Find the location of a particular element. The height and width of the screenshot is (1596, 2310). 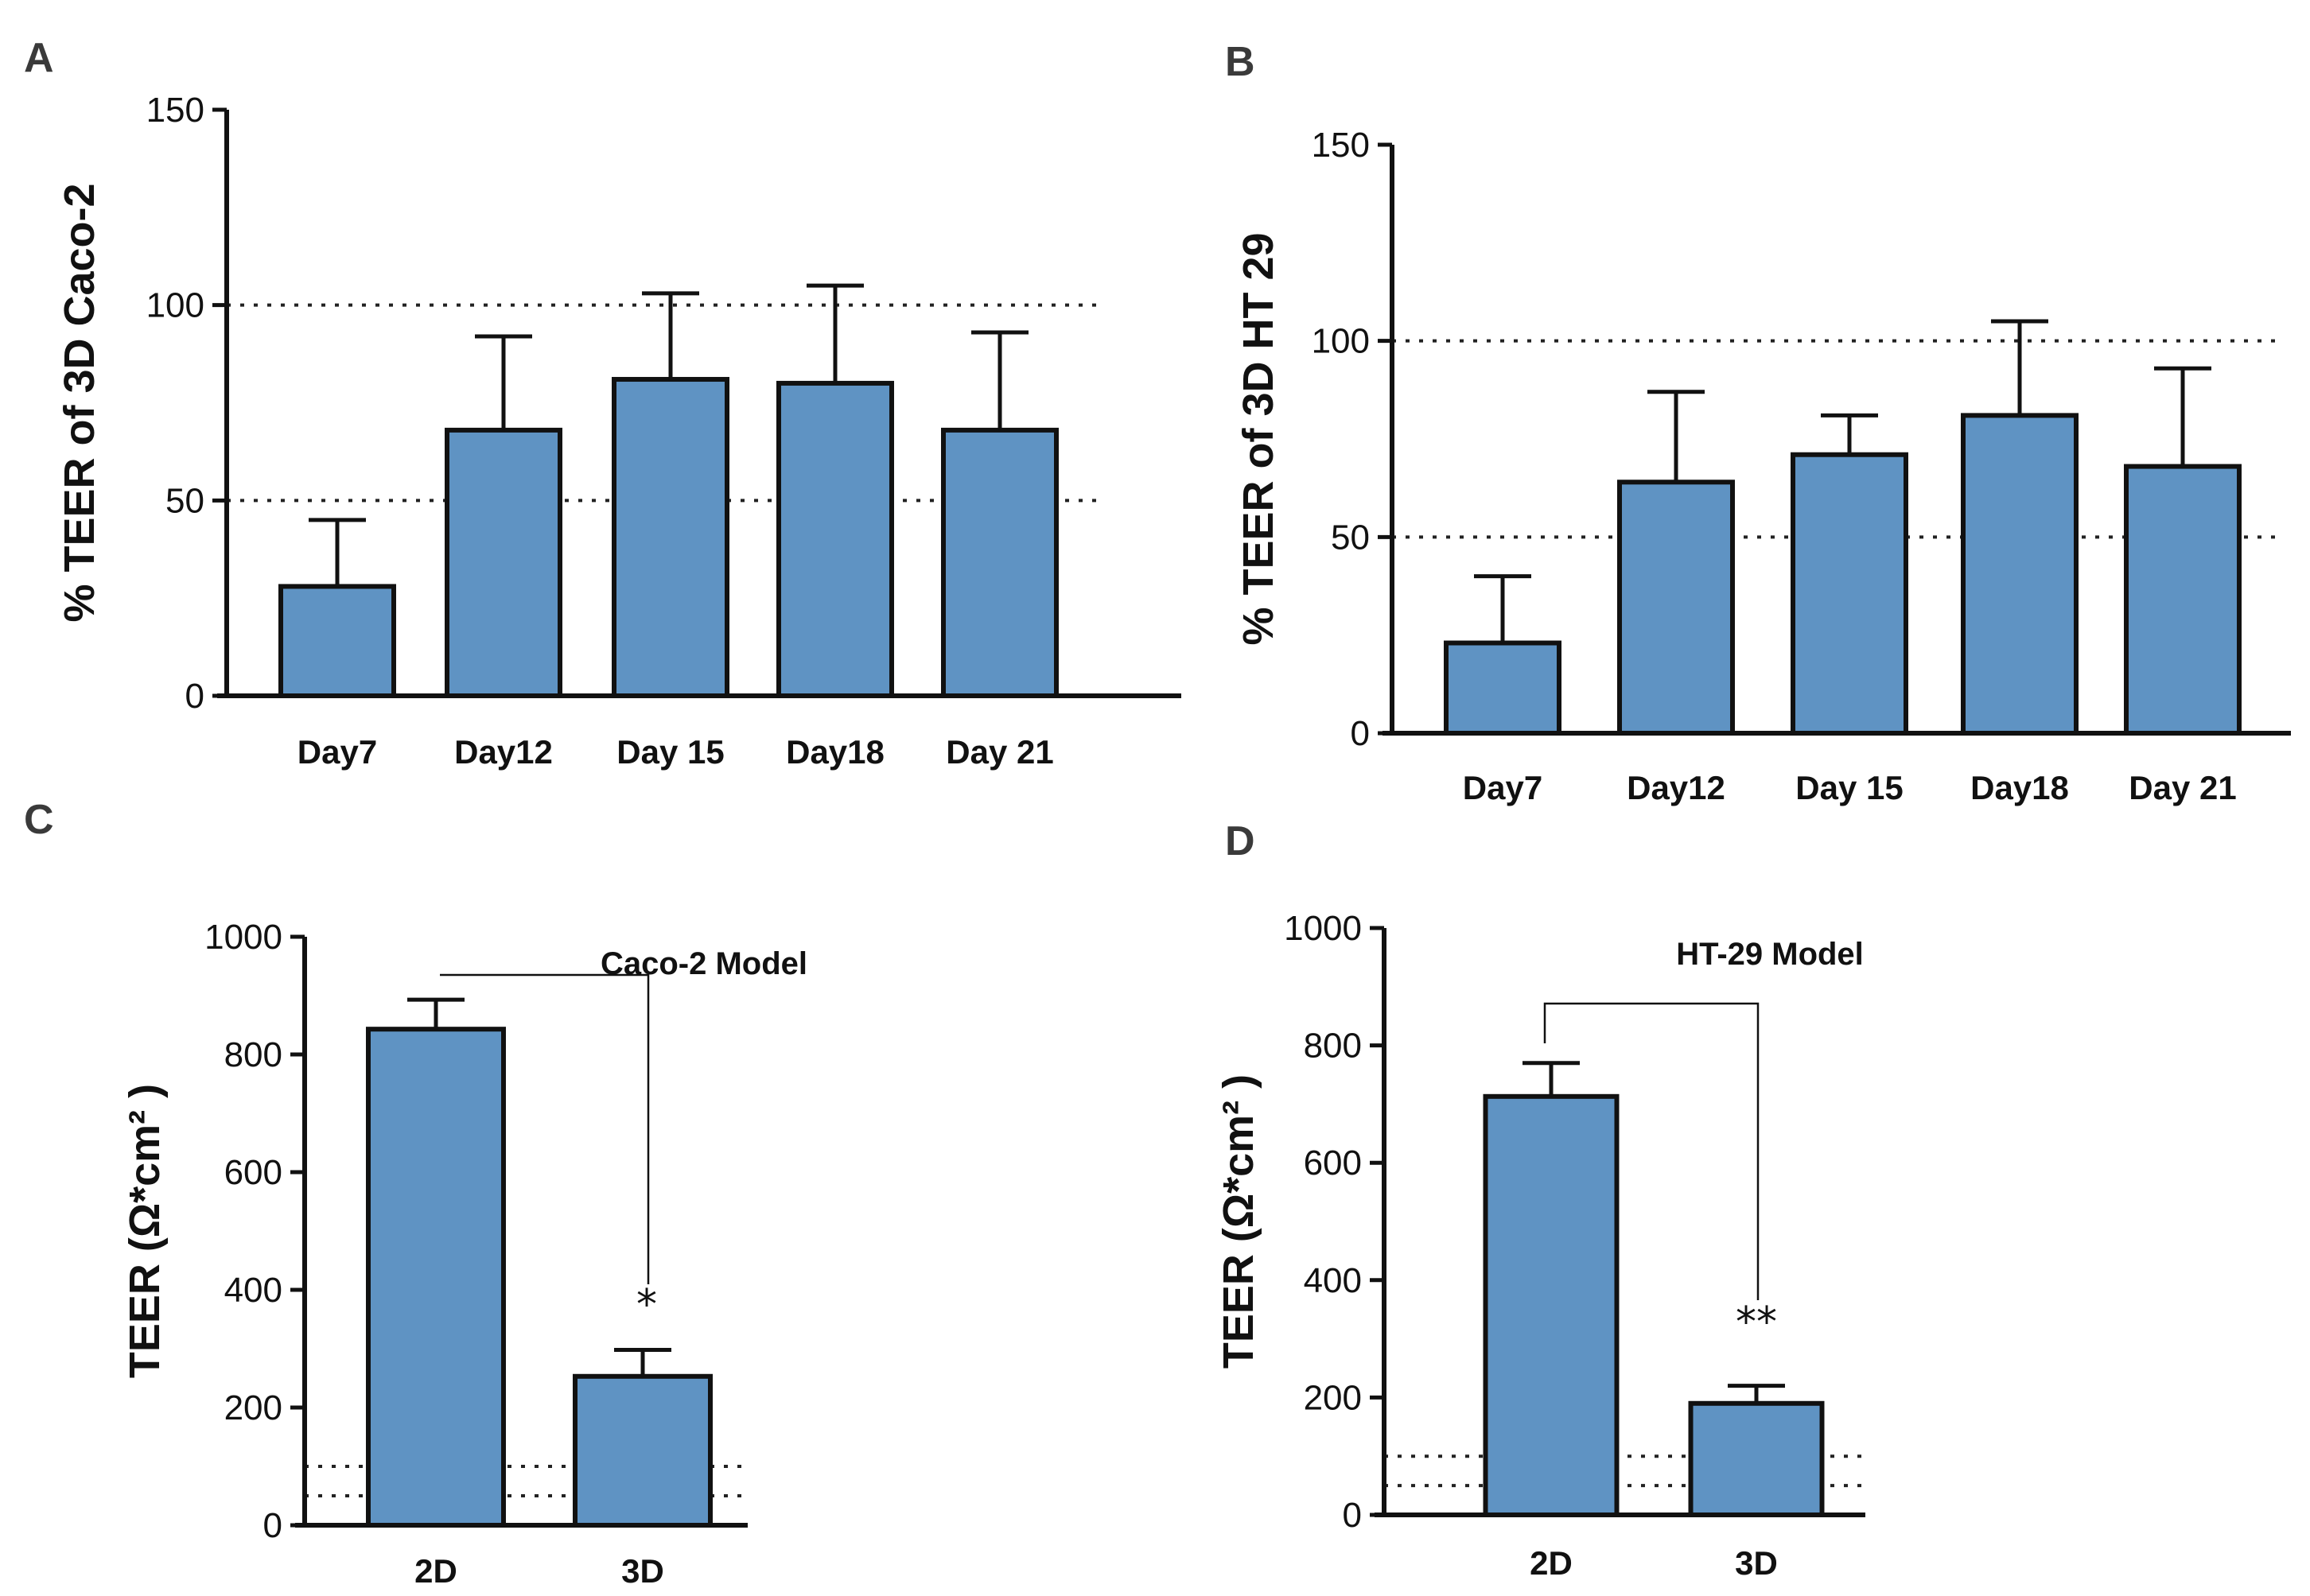

chart-title: HT-29 Model is located at coordinates (1770, 955).